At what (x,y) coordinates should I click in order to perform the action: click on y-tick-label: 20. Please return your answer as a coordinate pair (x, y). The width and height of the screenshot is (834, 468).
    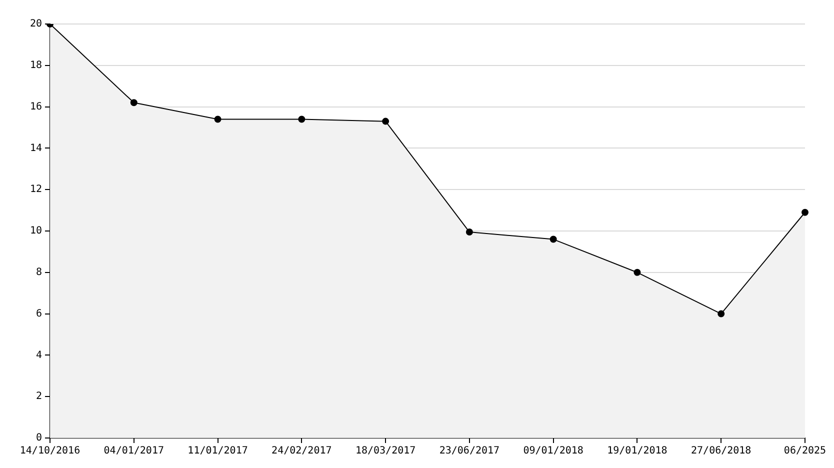
    Looking at the image, I should click on (36, 24).